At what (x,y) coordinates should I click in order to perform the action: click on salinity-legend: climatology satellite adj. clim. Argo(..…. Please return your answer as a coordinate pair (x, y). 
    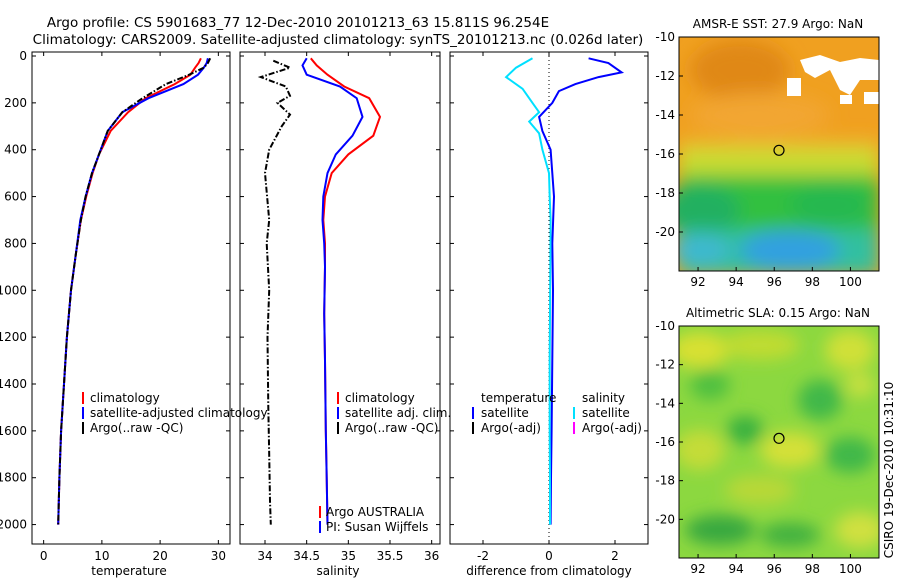
    Looking at the image, I should click on (385, 462).